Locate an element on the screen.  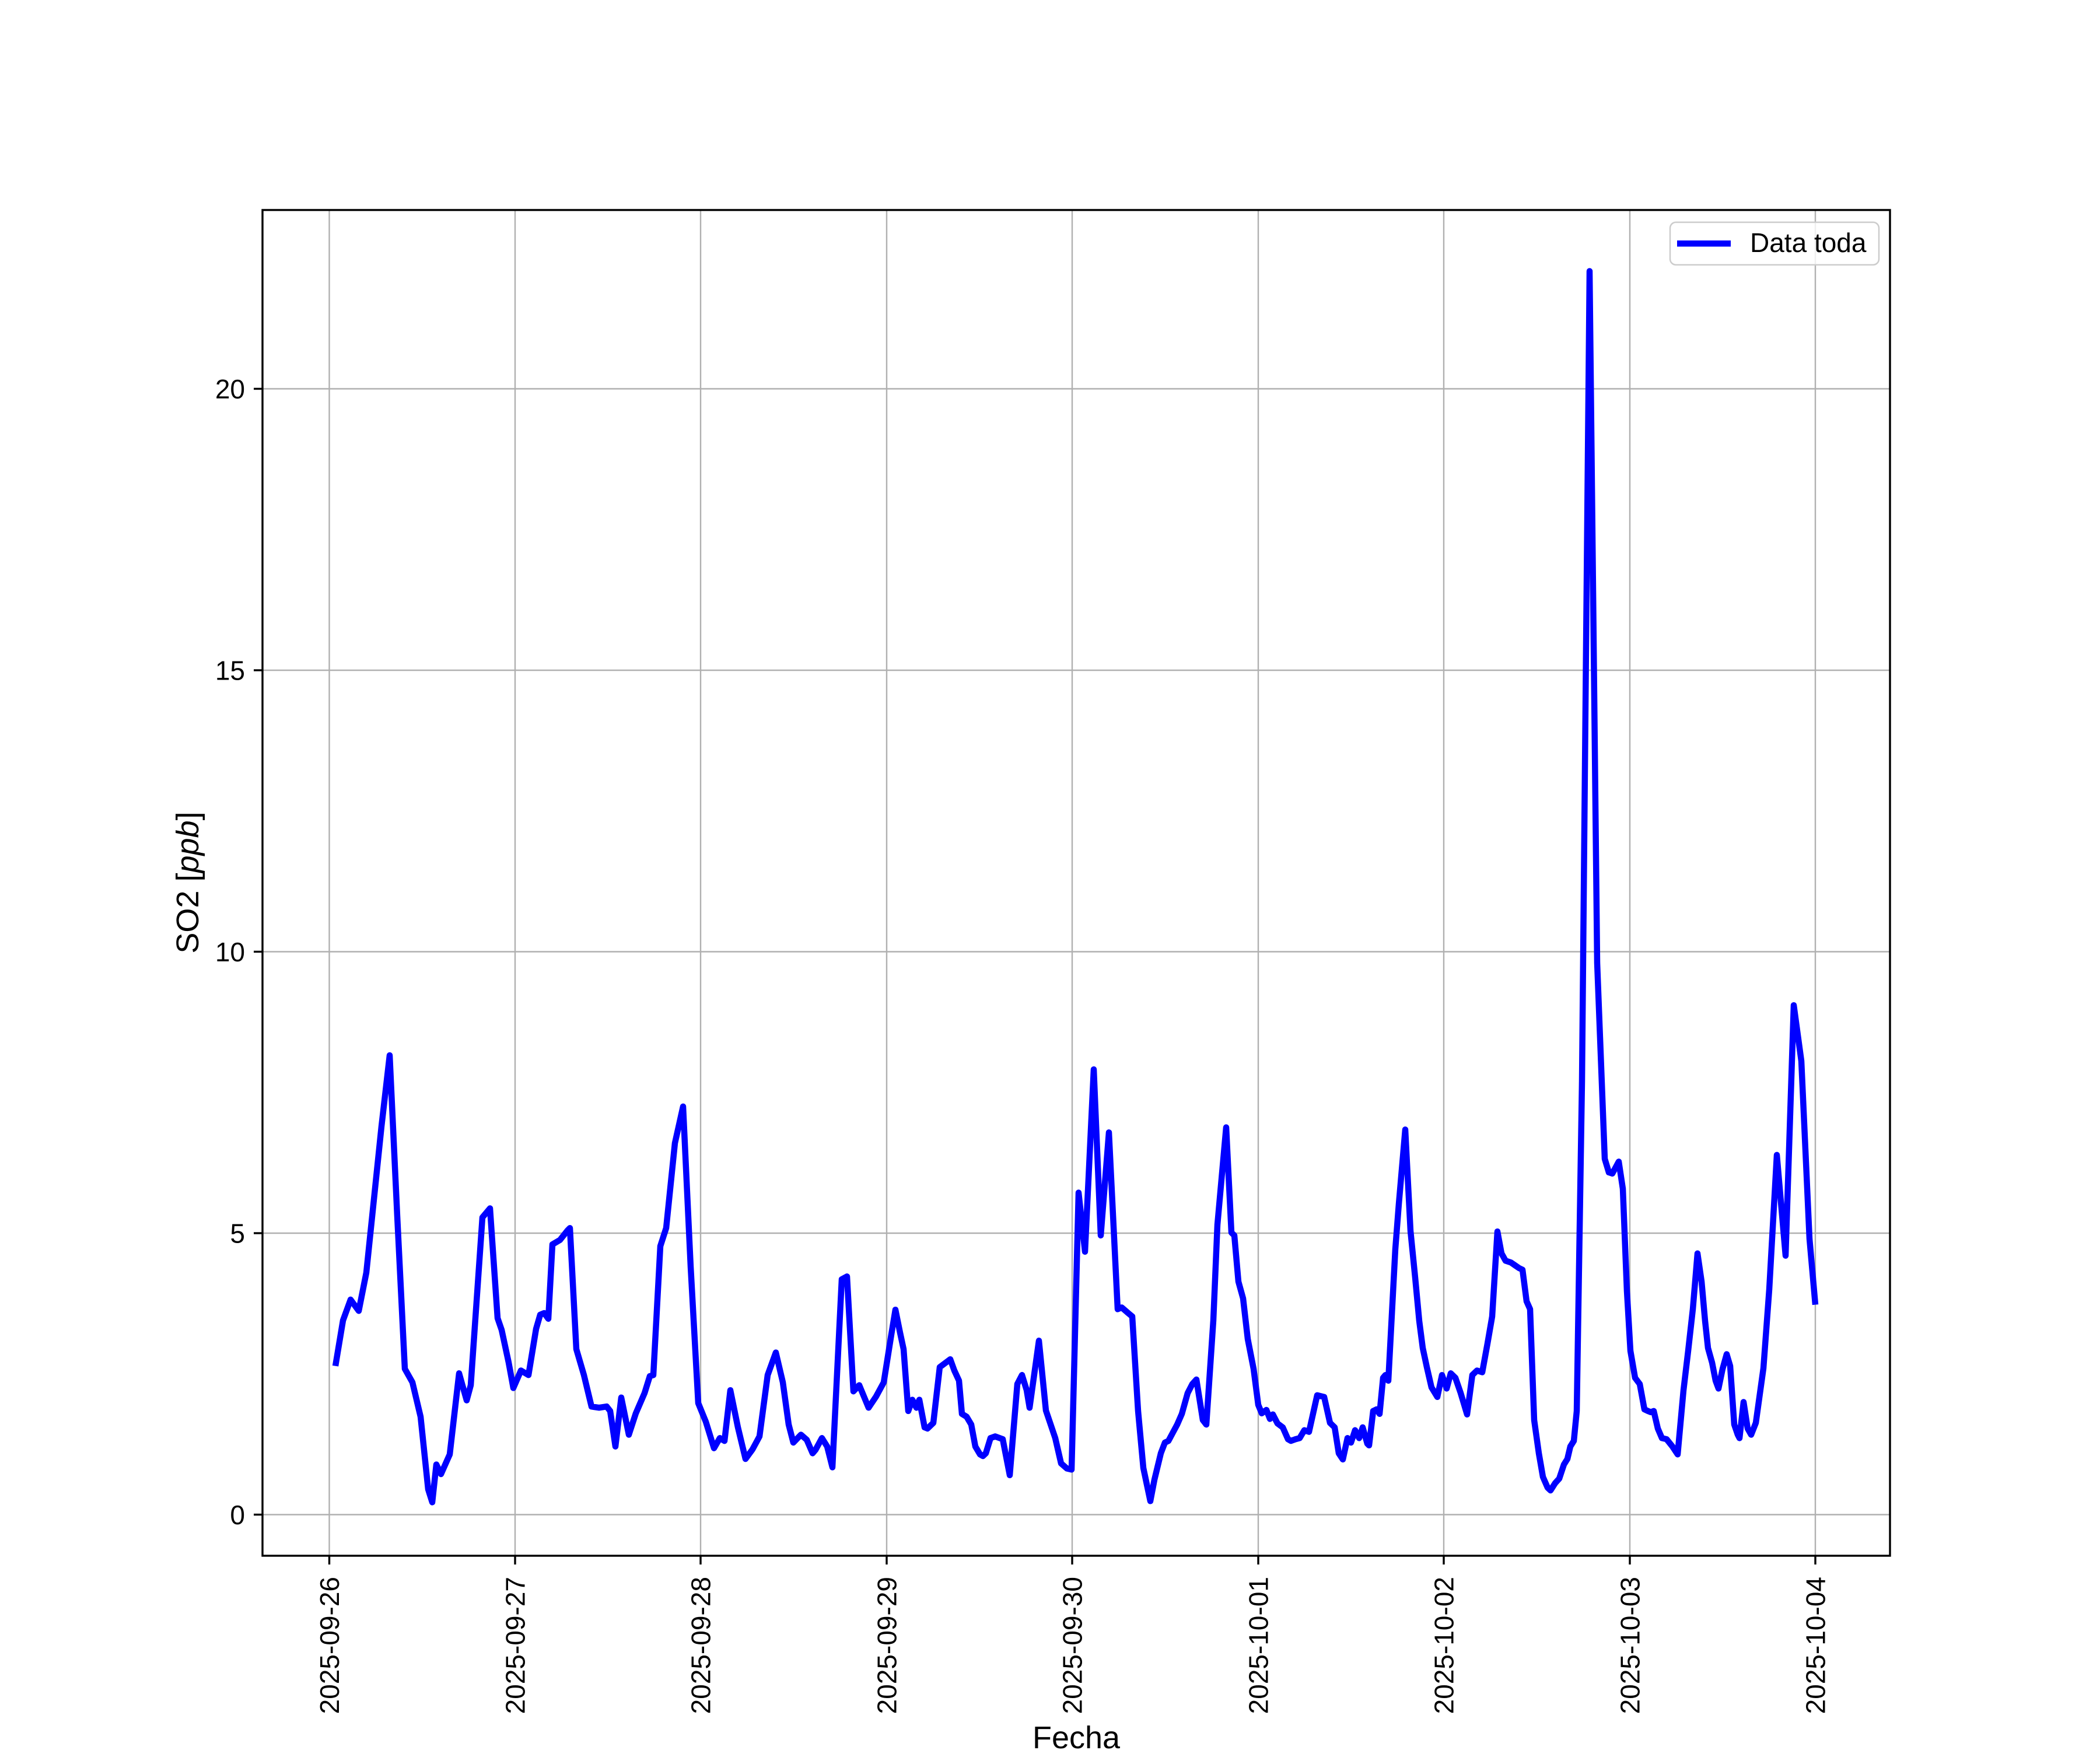
svg-text: 10 is located at coordinates (230, 952).